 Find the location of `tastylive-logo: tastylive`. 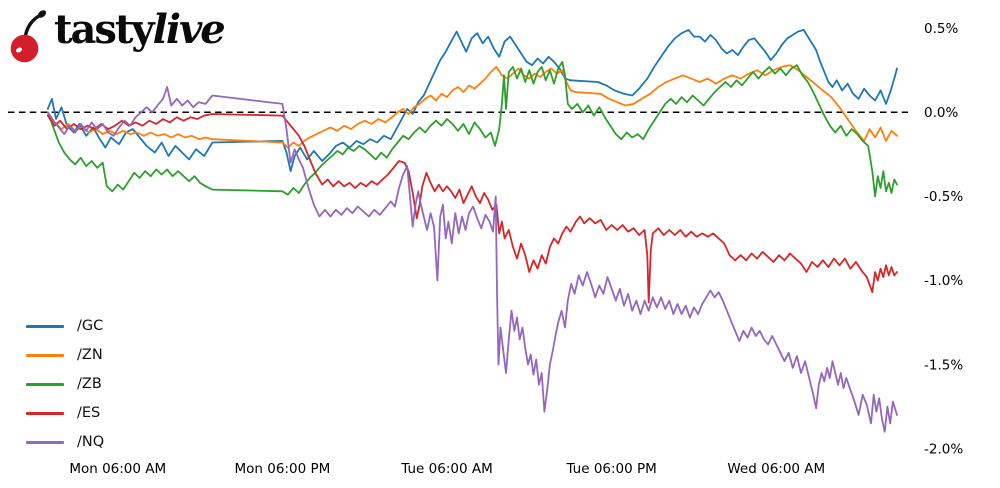

tastylive-logo: tastylive is located at coordinates (117, 33).